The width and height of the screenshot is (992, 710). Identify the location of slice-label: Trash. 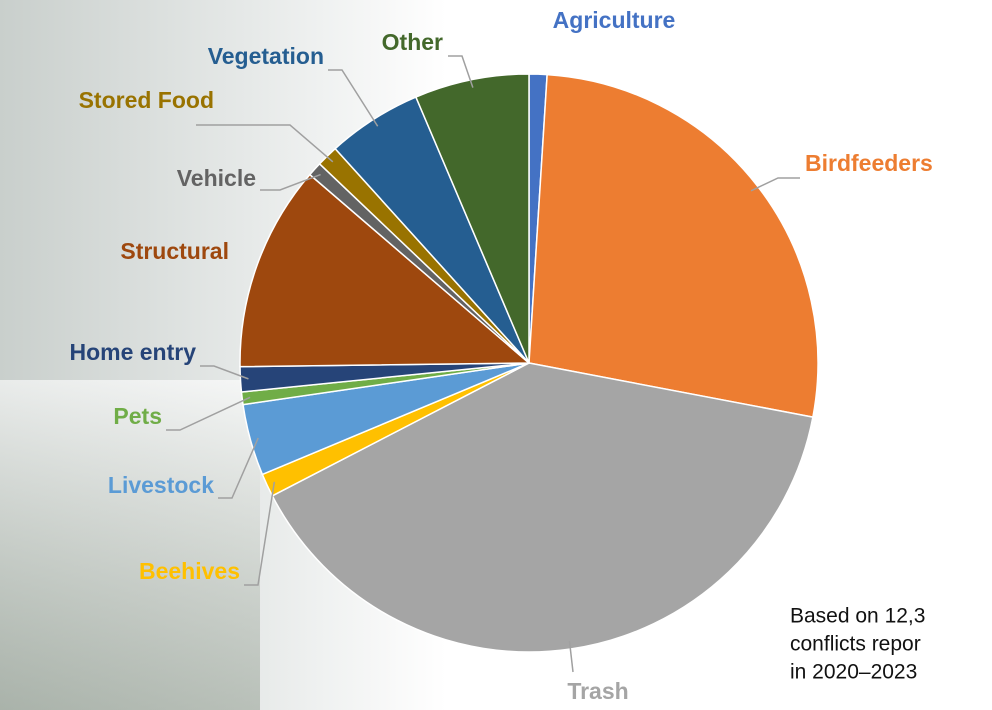
(597, 691).